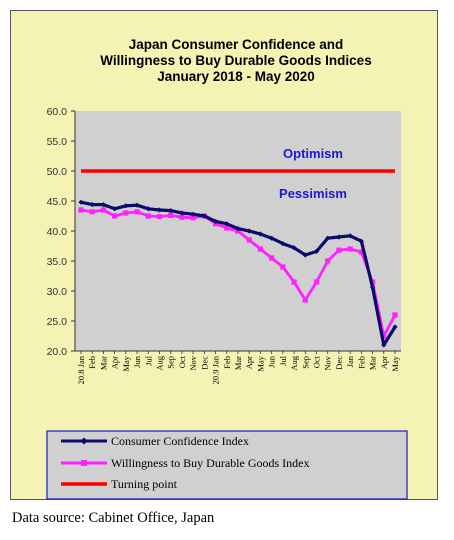 The height and width of the screenshot is (540, 454). What do you see at coordinates (236, 76) in the screenshot?
I see `chart-title-line-3: January 2018 - May 2020` at bounding box center [236, 76].